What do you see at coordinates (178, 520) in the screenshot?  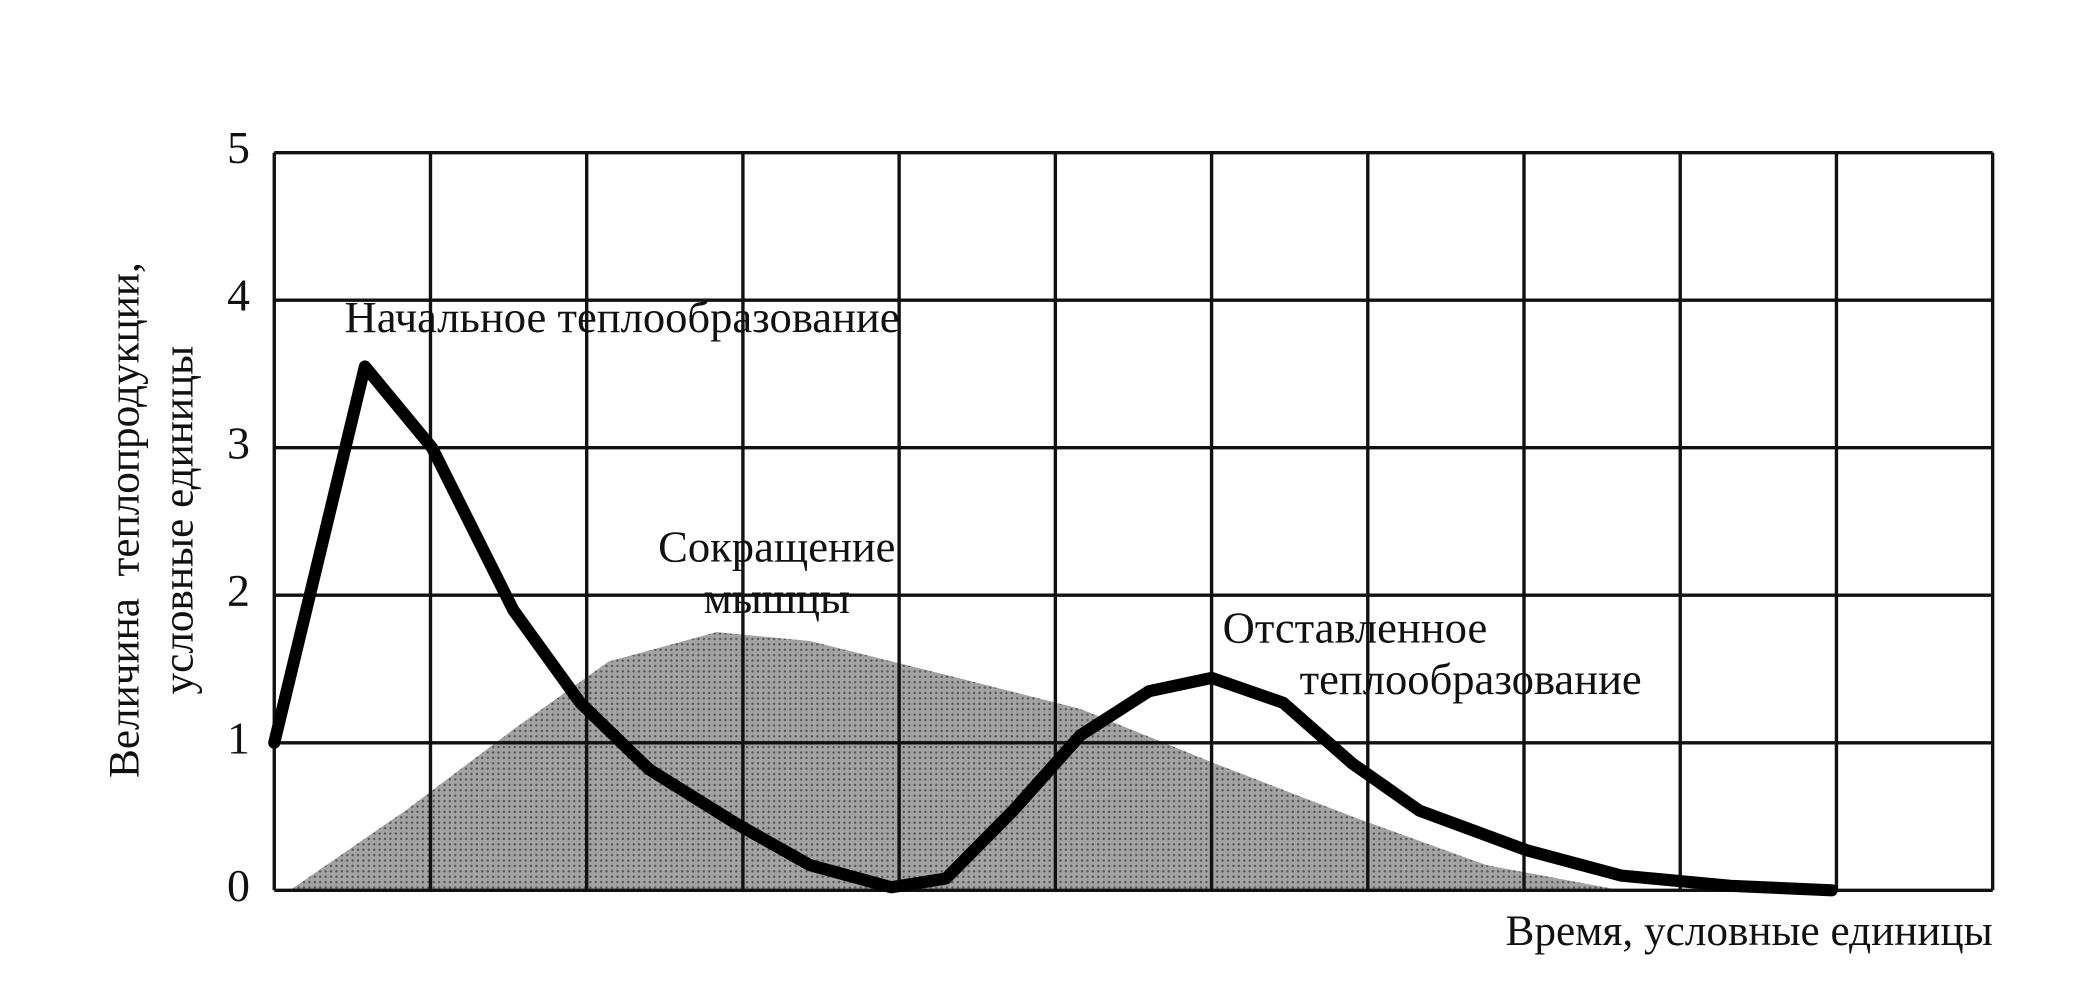 I see `y-axis-label-line: условные единицы` at bounding box center [178, 520].